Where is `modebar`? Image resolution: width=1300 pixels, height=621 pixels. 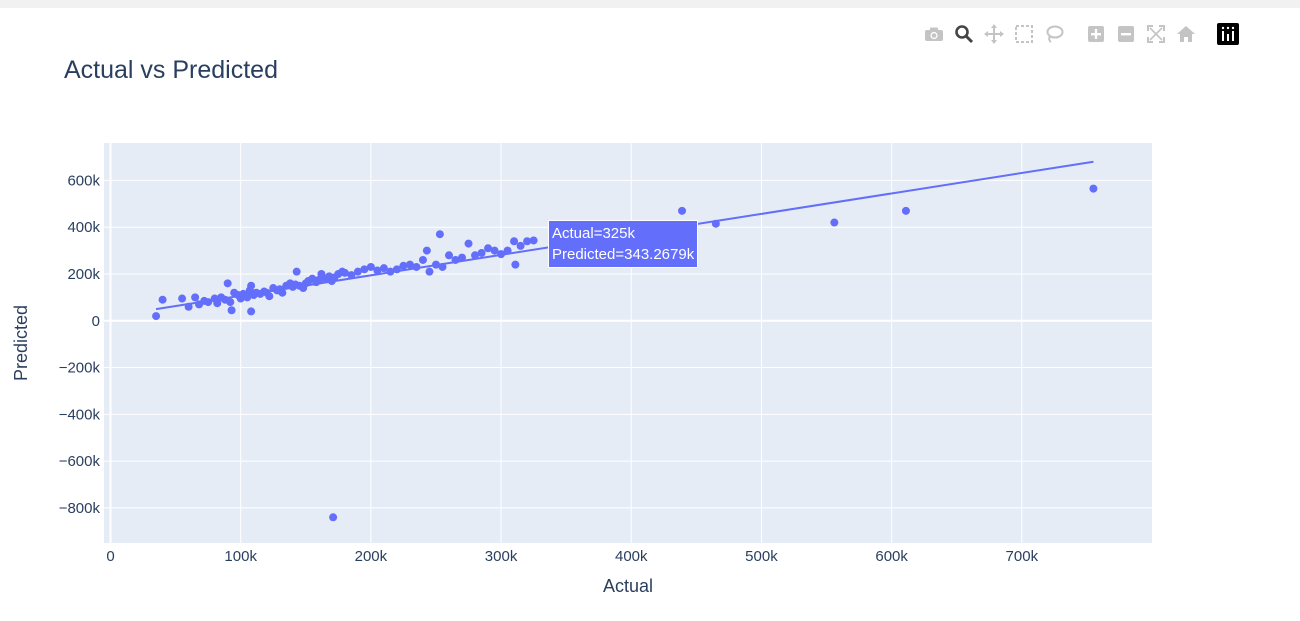
modebar is located at coordinates (1084, 34).